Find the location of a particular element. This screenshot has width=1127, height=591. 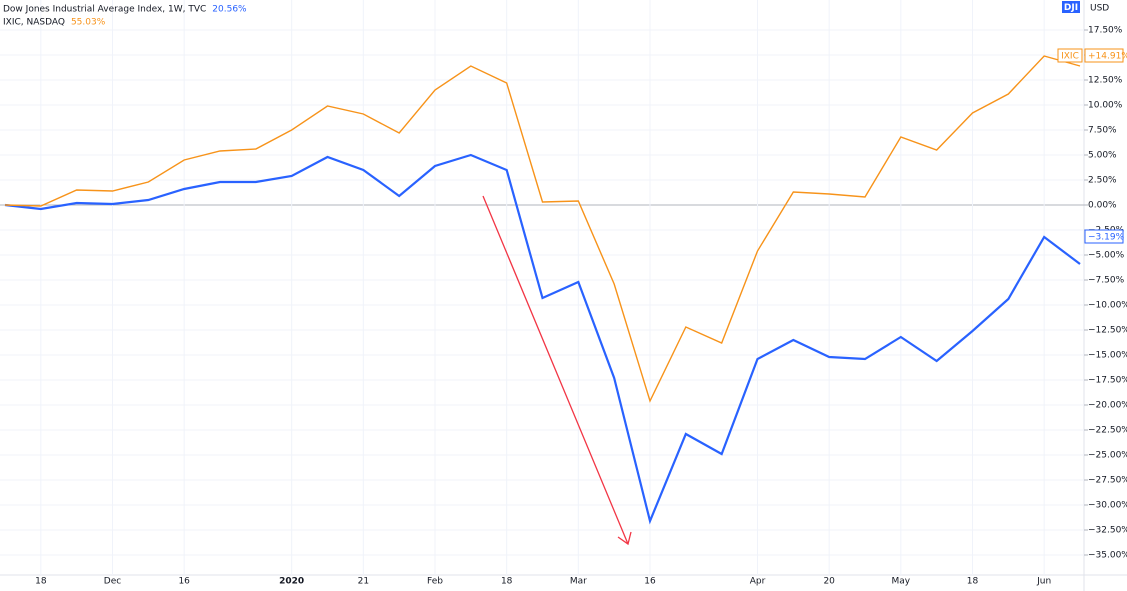

y-tick-label: −35.00% is located at coordinates (1107, 556).